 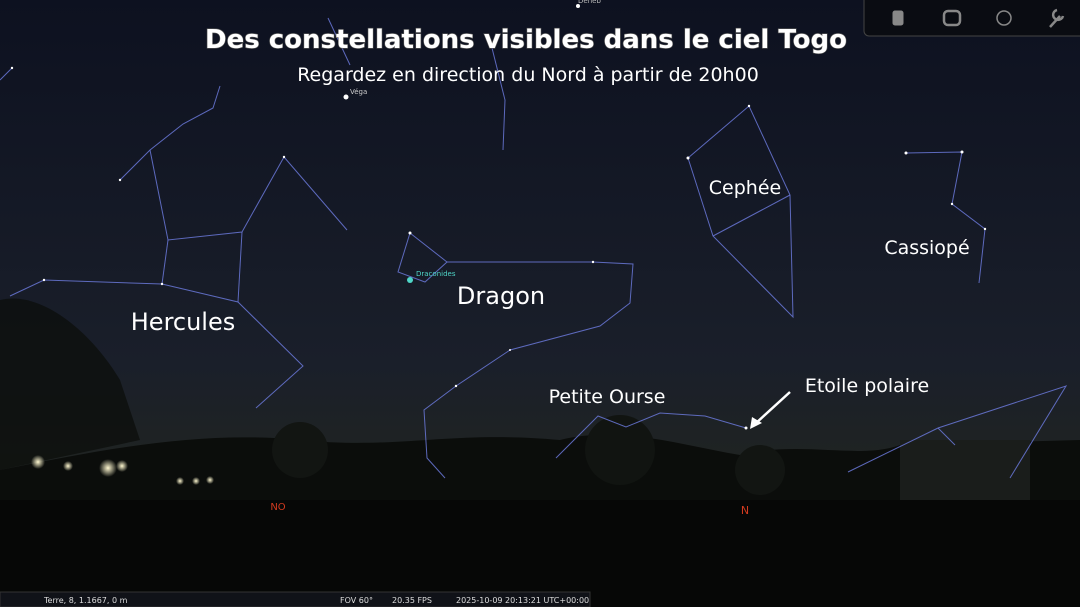 I want to click on constellation-label: Petite Ourse, so click(x=607, y=397).